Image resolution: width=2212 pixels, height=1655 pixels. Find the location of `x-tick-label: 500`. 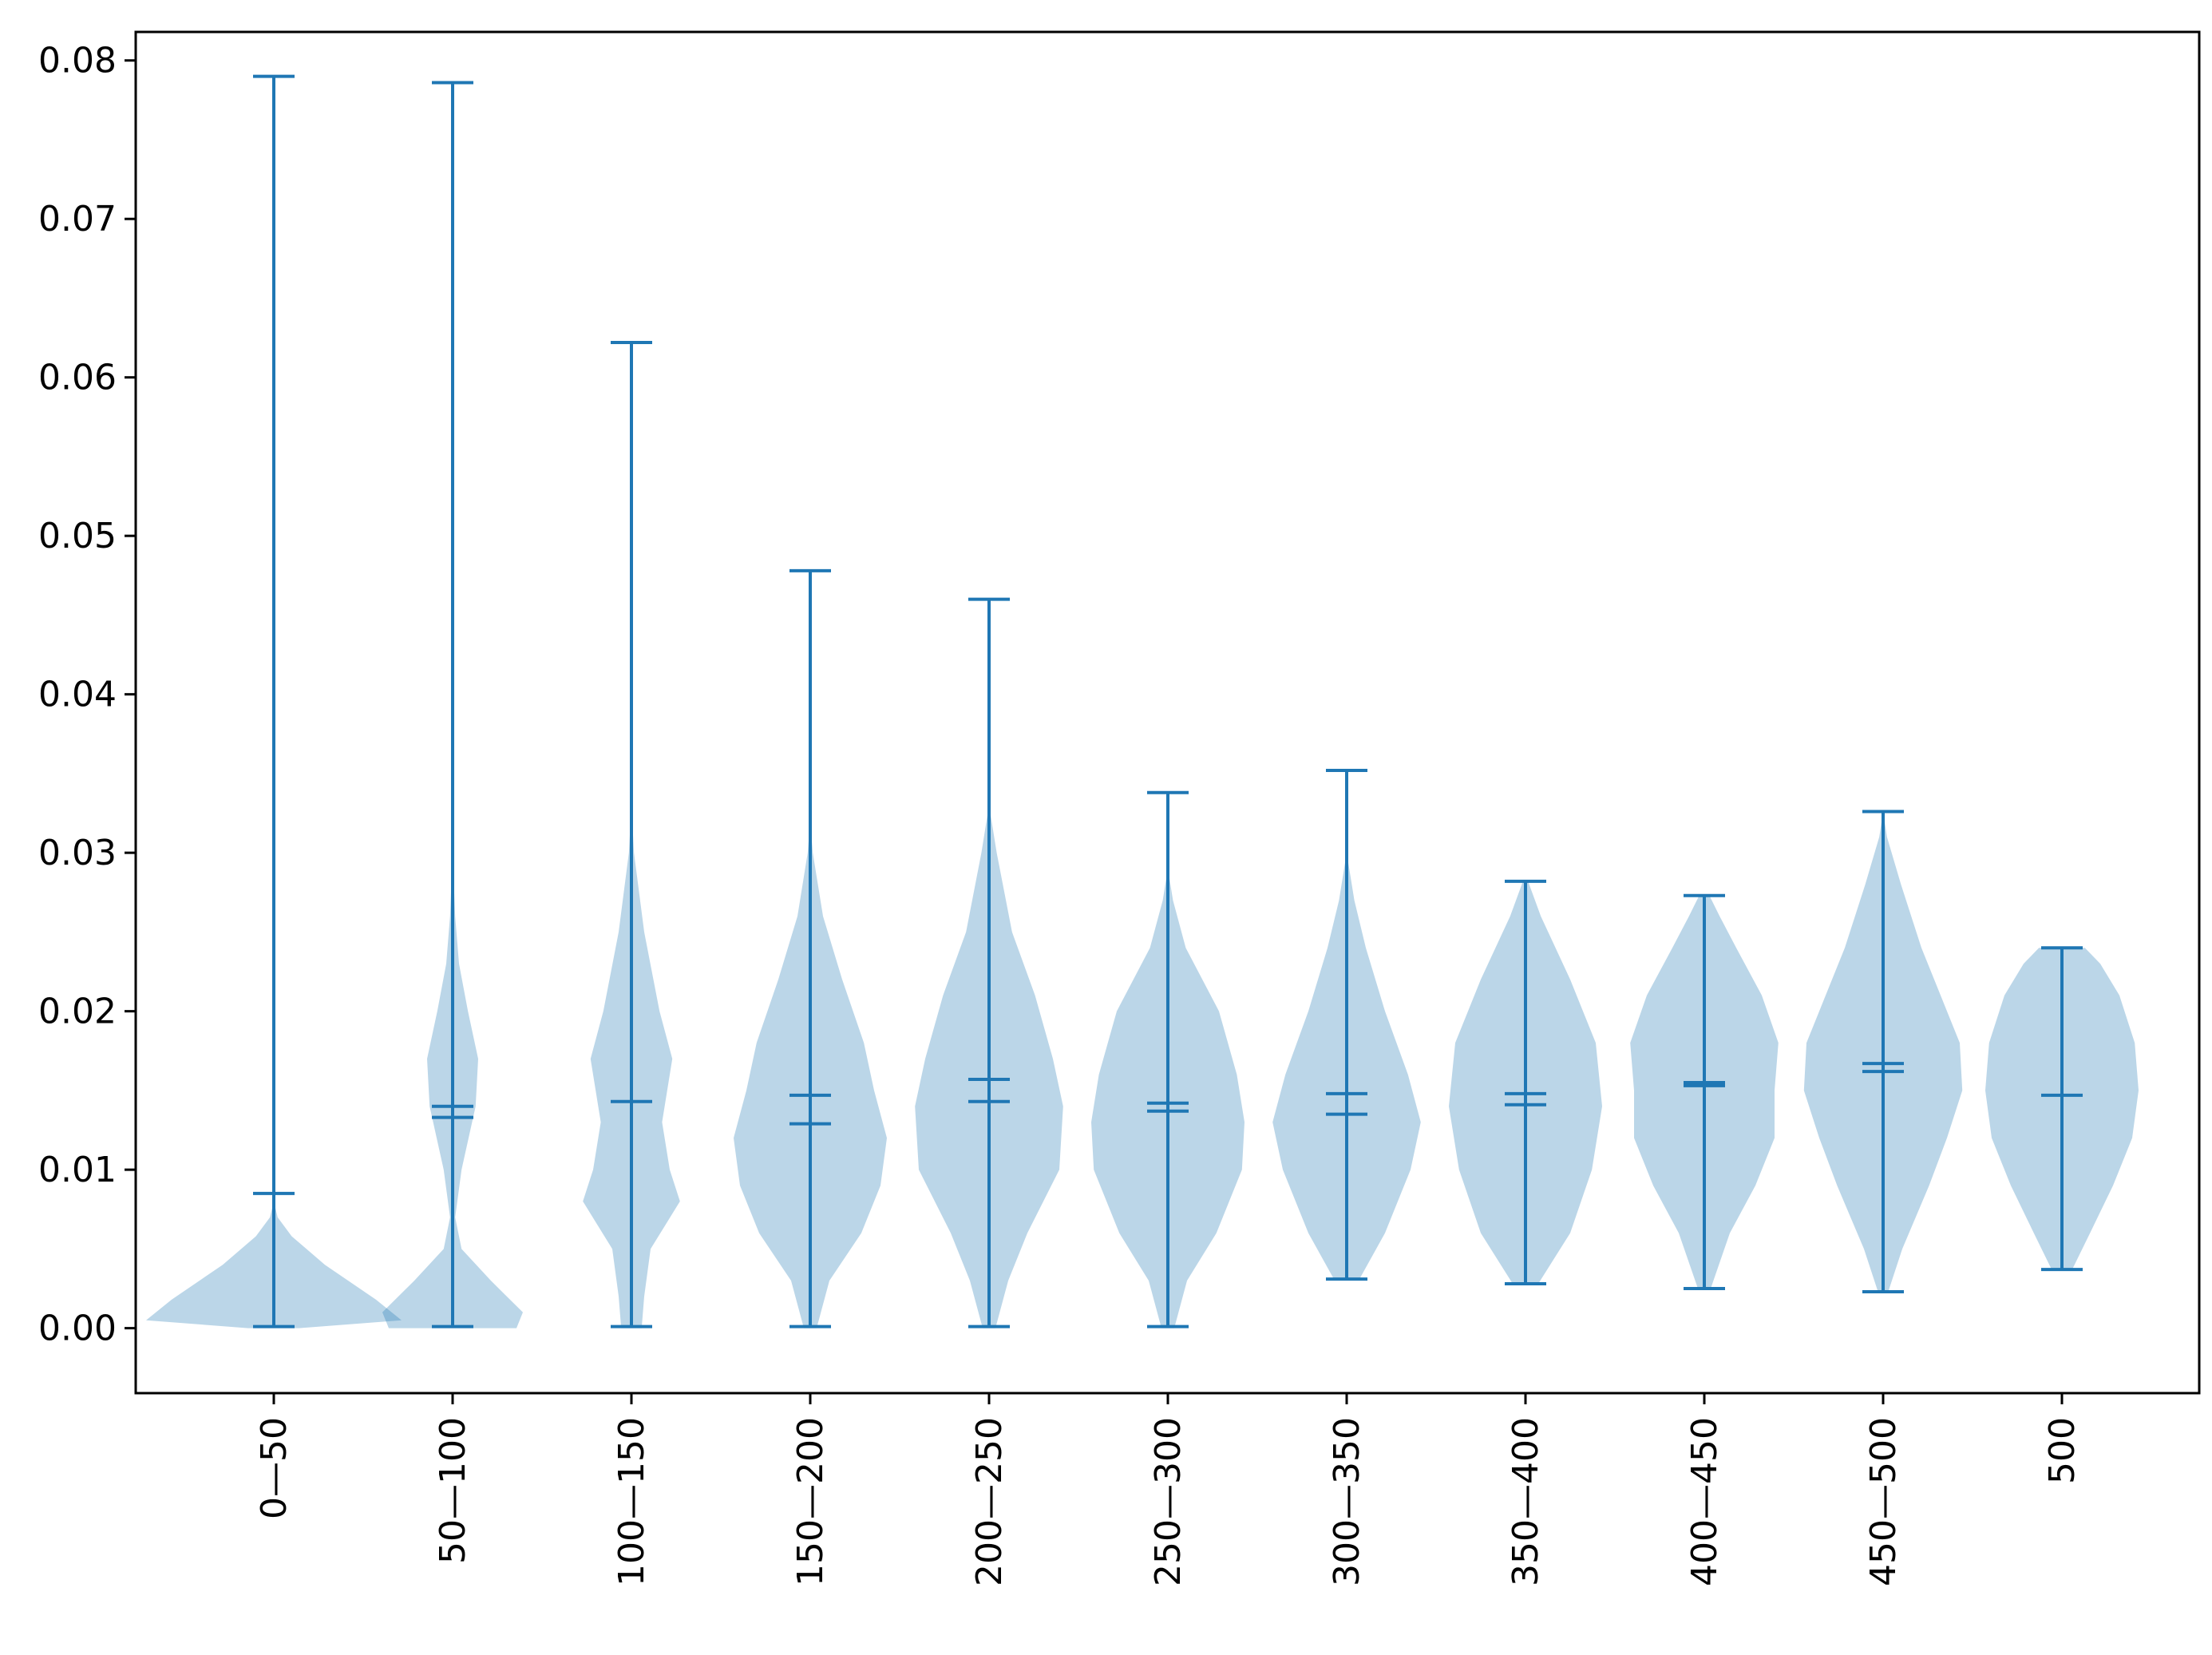

x-tick-label: 500 is located at coordinates (2062, 1450).